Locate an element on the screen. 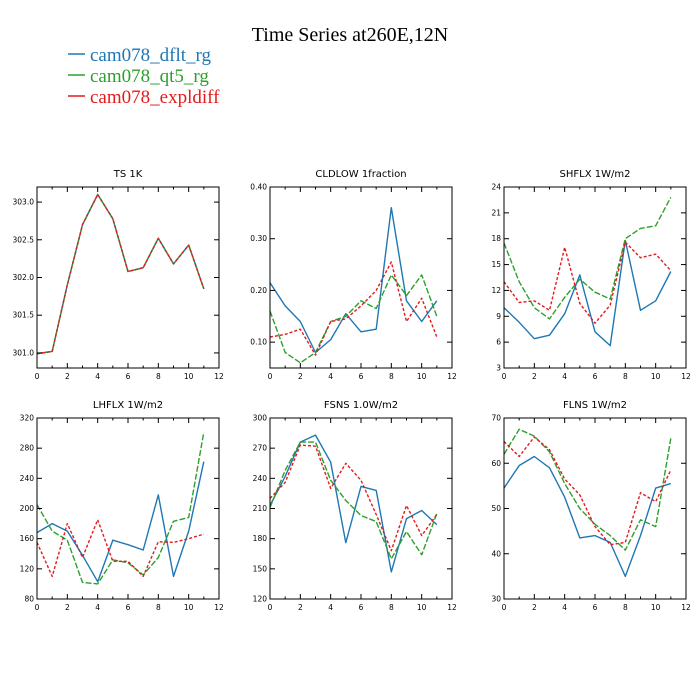  y-tick-label: 18 is located at coordinates (496, 238).